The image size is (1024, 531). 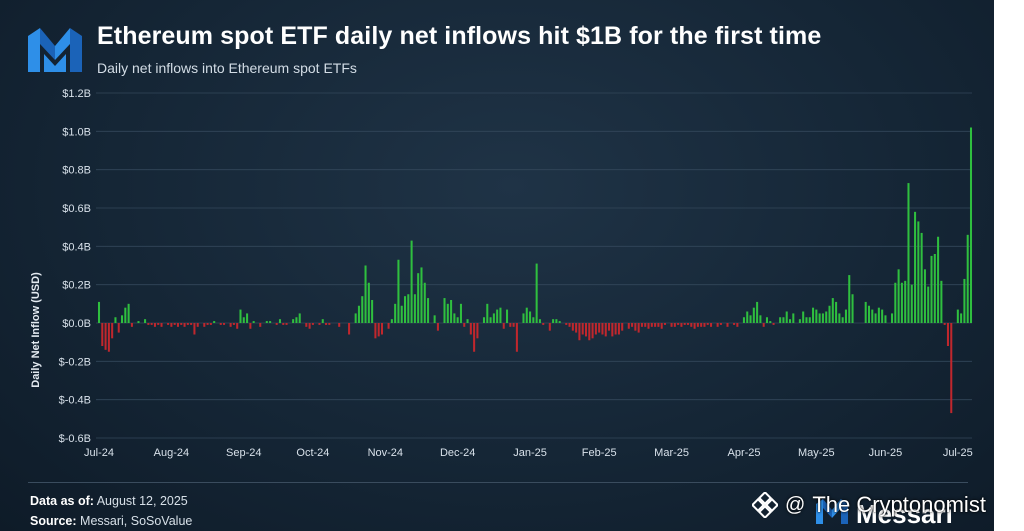 What do you see at coordinates (76, 247) in the screenshot?
I see `y-tick-label: $0.4B` at bounding box center [76, 247].